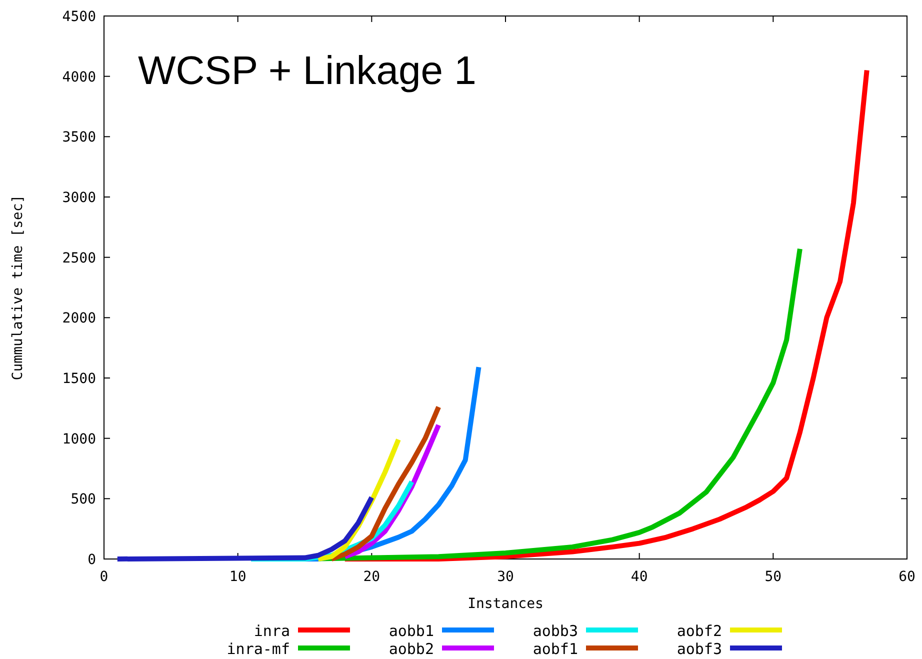 The image size is (922, 659). I want to click on x-axis-title: Instances, so click(506, 604).